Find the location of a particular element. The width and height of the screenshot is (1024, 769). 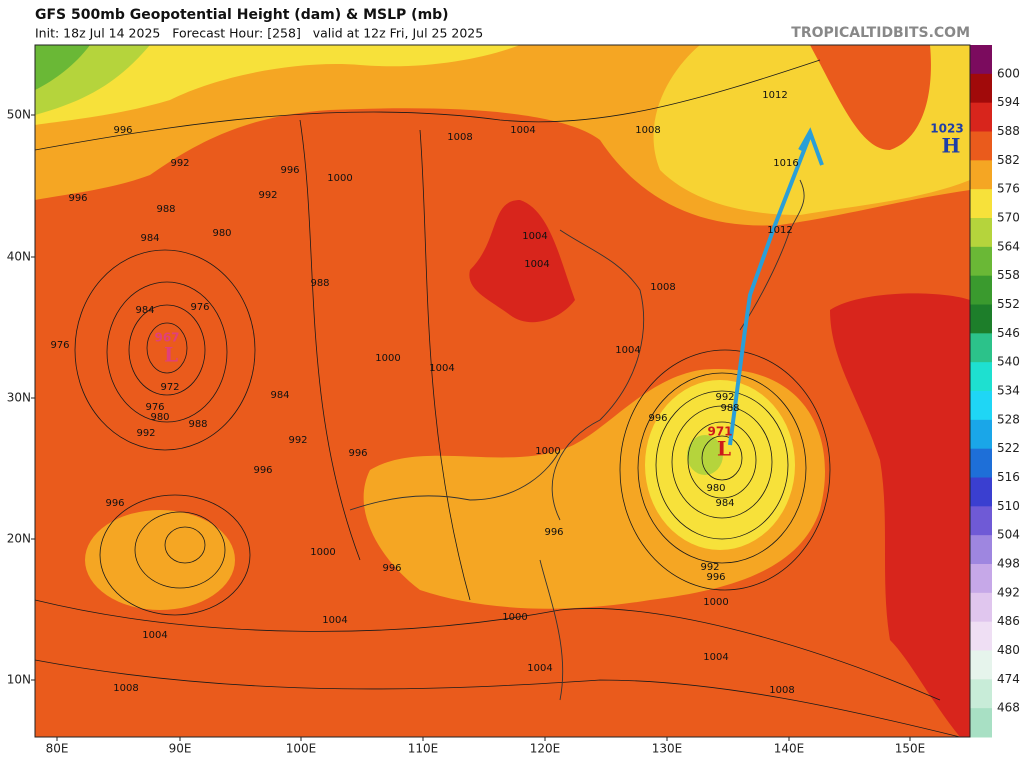

track-arrow-head is located at coordinates (811, 146).